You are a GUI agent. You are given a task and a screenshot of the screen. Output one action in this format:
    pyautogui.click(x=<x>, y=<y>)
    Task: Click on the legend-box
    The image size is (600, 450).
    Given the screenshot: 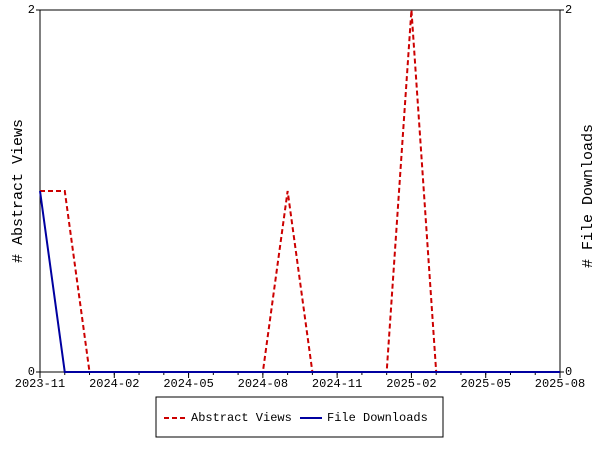 What is the action you would take?
    pyautogui.click(x=299, y=417)
    